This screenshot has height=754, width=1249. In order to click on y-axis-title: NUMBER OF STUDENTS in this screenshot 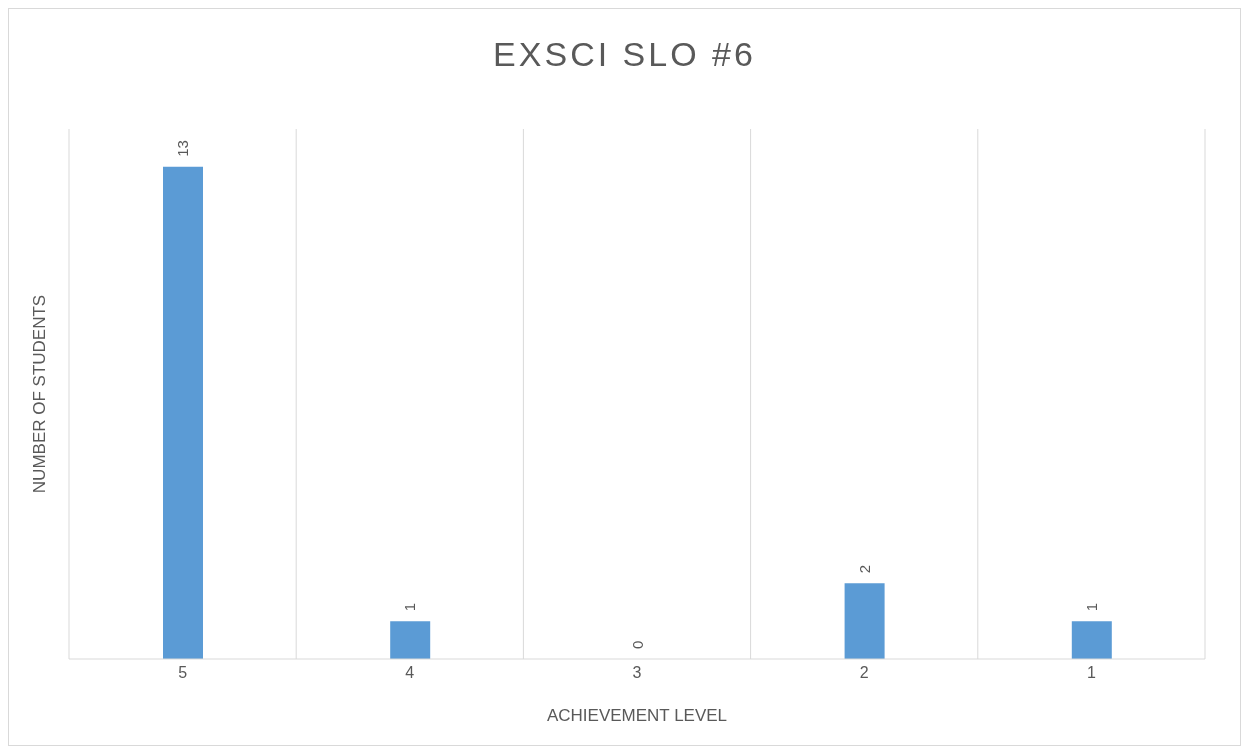, I will do `click(40, 394)`.